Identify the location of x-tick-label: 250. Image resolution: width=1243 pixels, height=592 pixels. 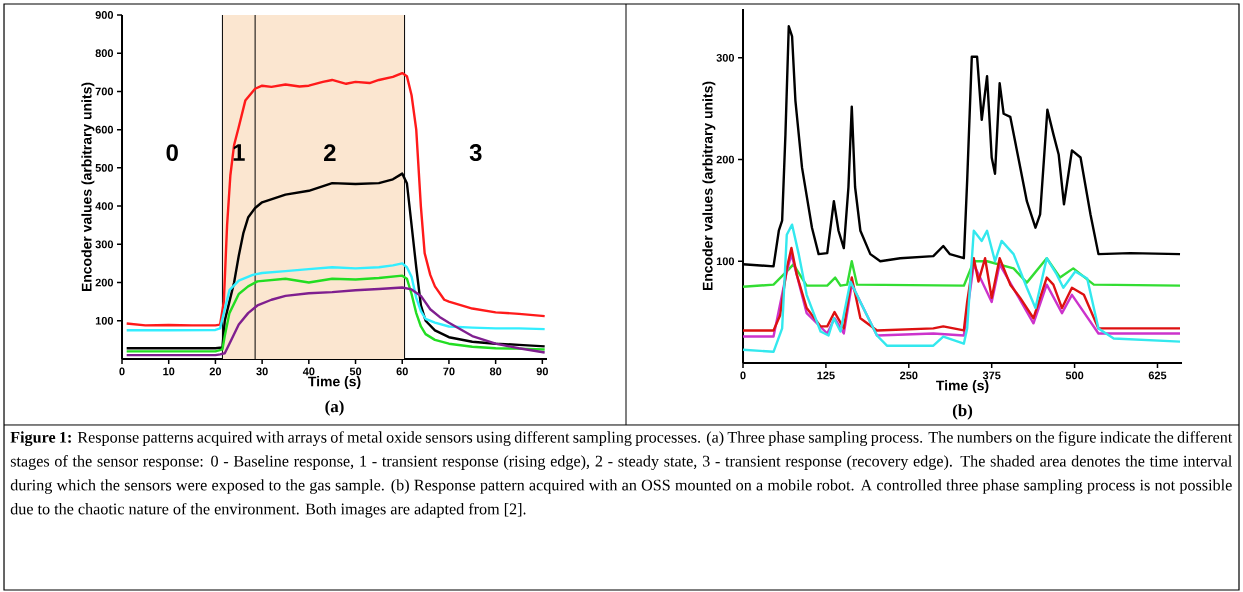
(909, 375).